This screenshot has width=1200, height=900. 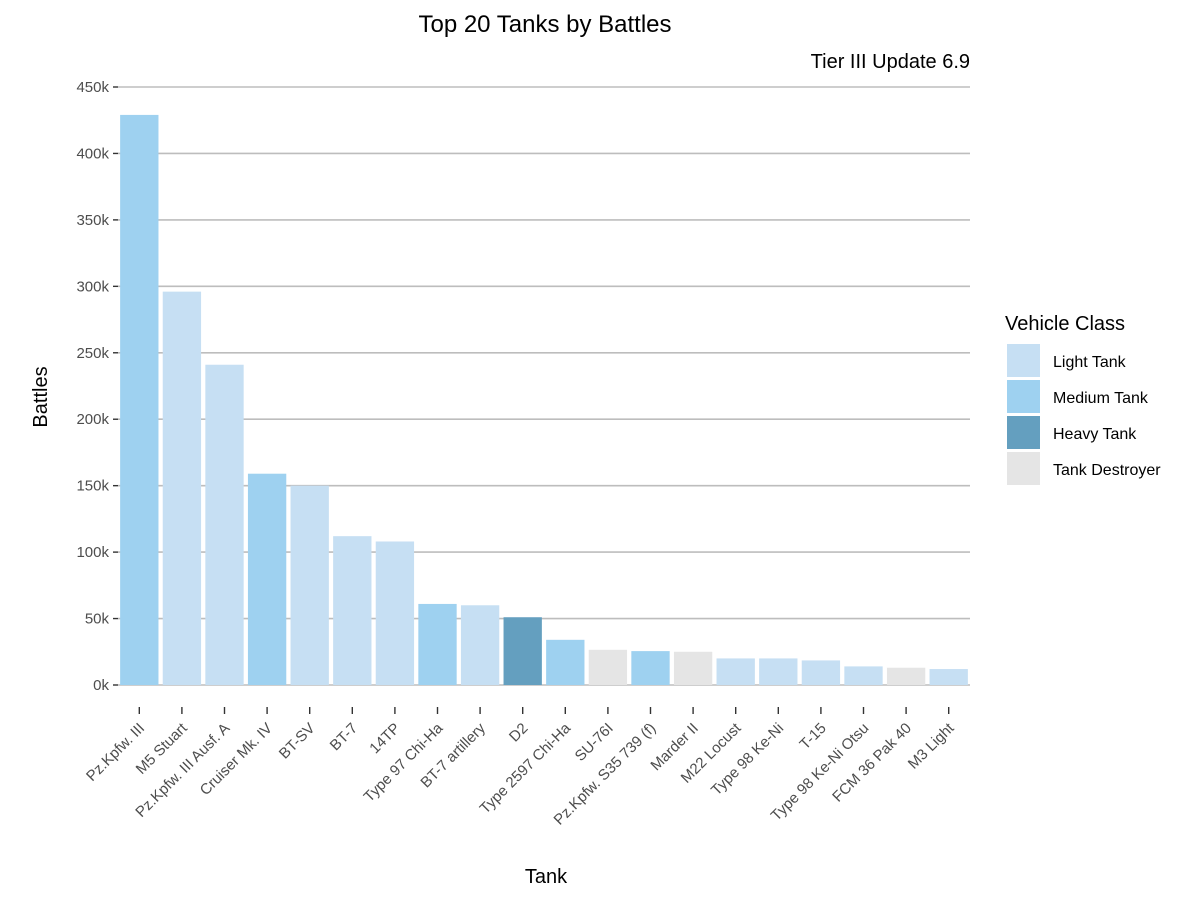 What do you see at coordinates (812, 736) in the screenshot?
I see `x-tick-label: T-15` at bounding box center [812, 736].